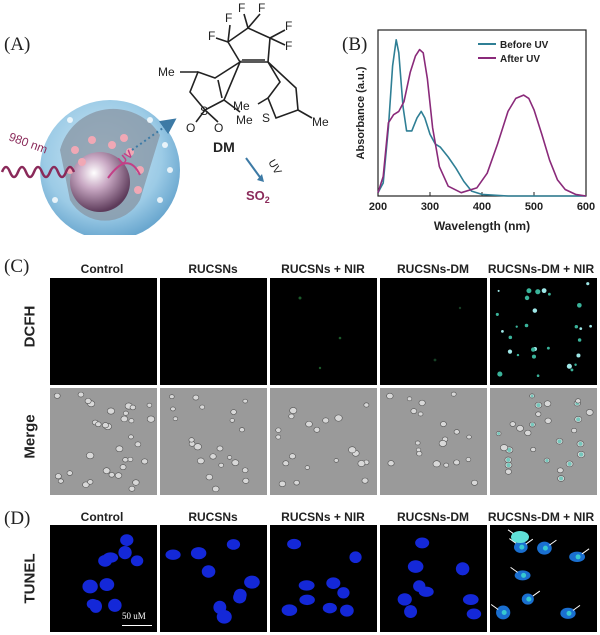 Image resolution: width=600 pixels, height=635 pixels. I want to click on dm-molecule, so click(246, 68).